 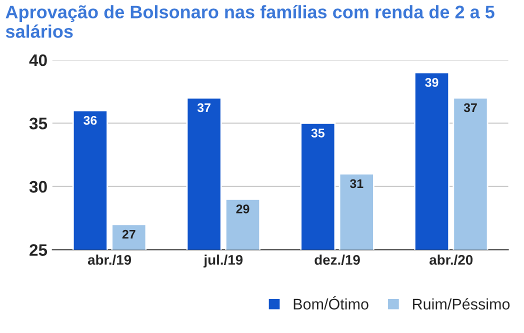 I want to click on data-label: 35, so click(x=318, y=133).